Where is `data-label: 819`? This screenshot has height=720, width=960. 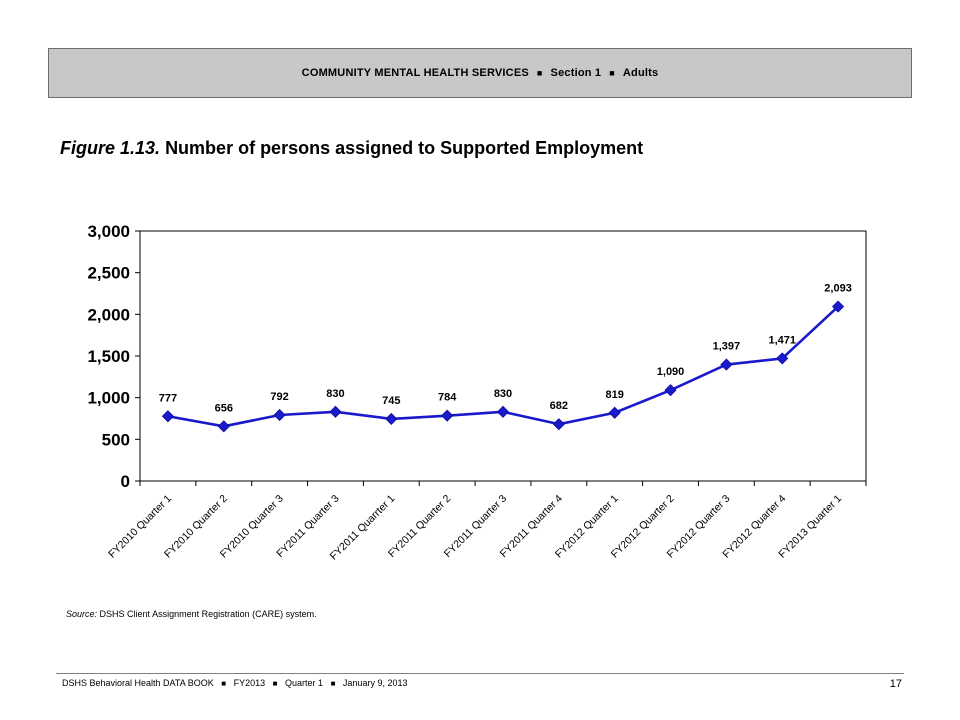
data-label: 819 is located at coordinates (615, 395).